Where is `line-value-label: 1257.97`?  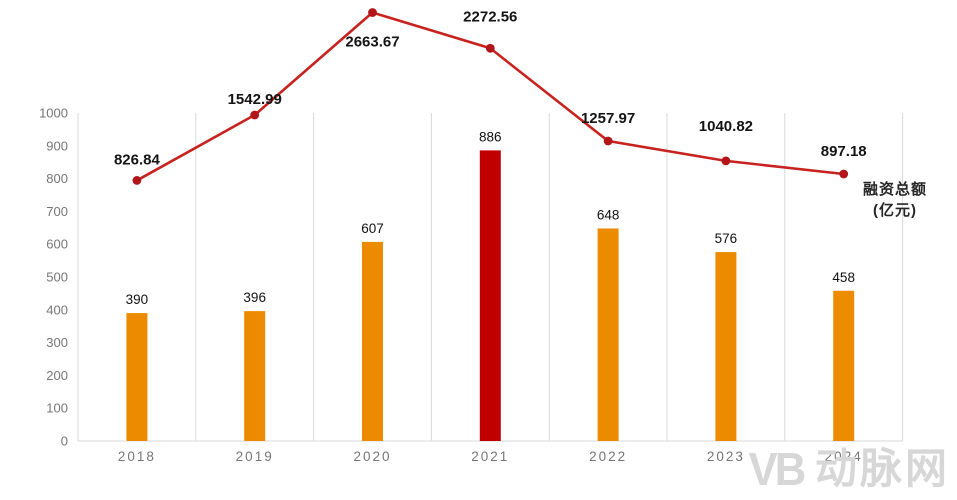 line-value-label: 1257.97 is located at coordinates (608, 118).